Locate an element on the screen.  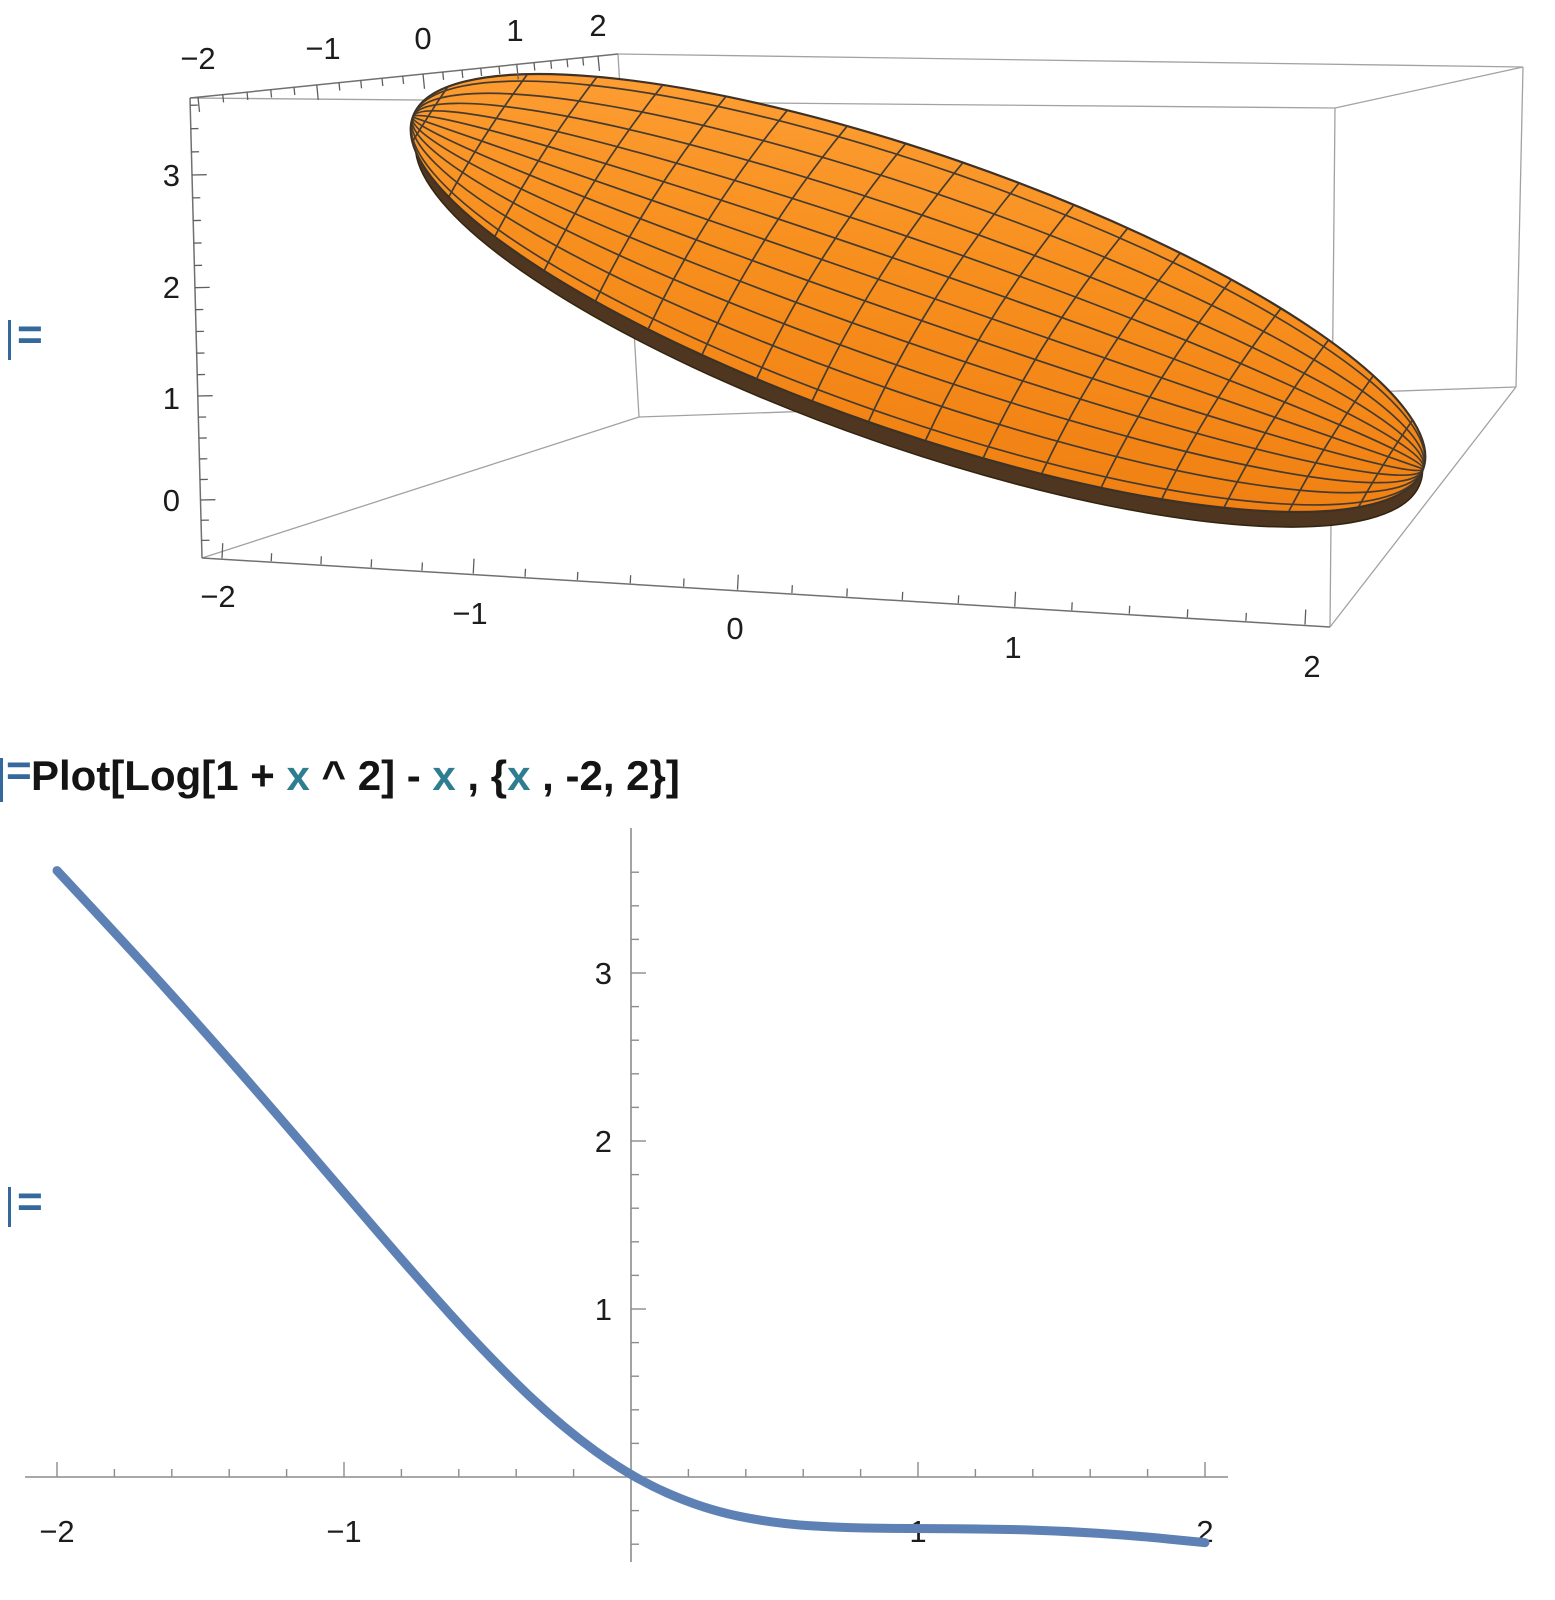
plot3d-z-axis-ticks is located at coordinates (202, 323).